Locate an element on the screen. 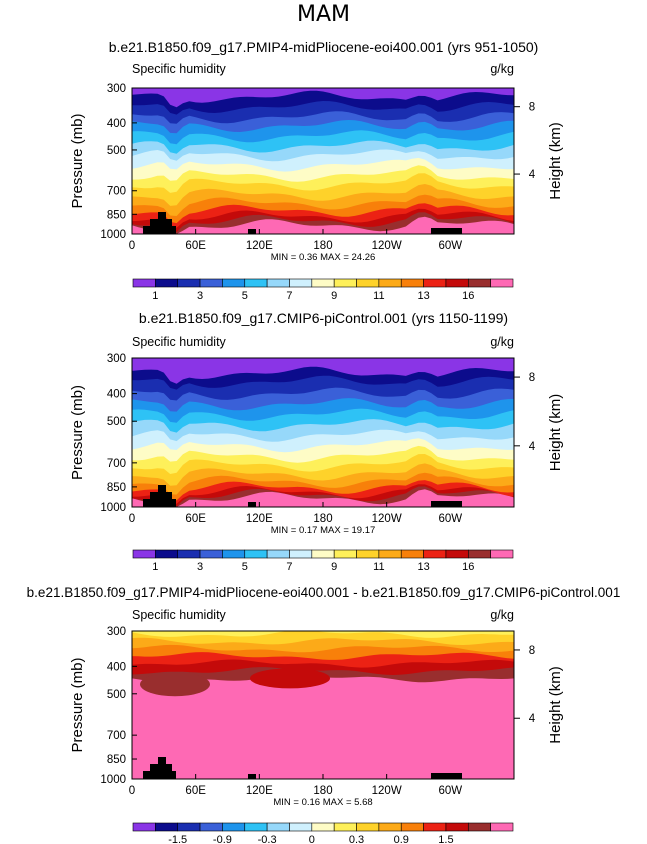  page-title: MAM is located at coordinates (323, 14).